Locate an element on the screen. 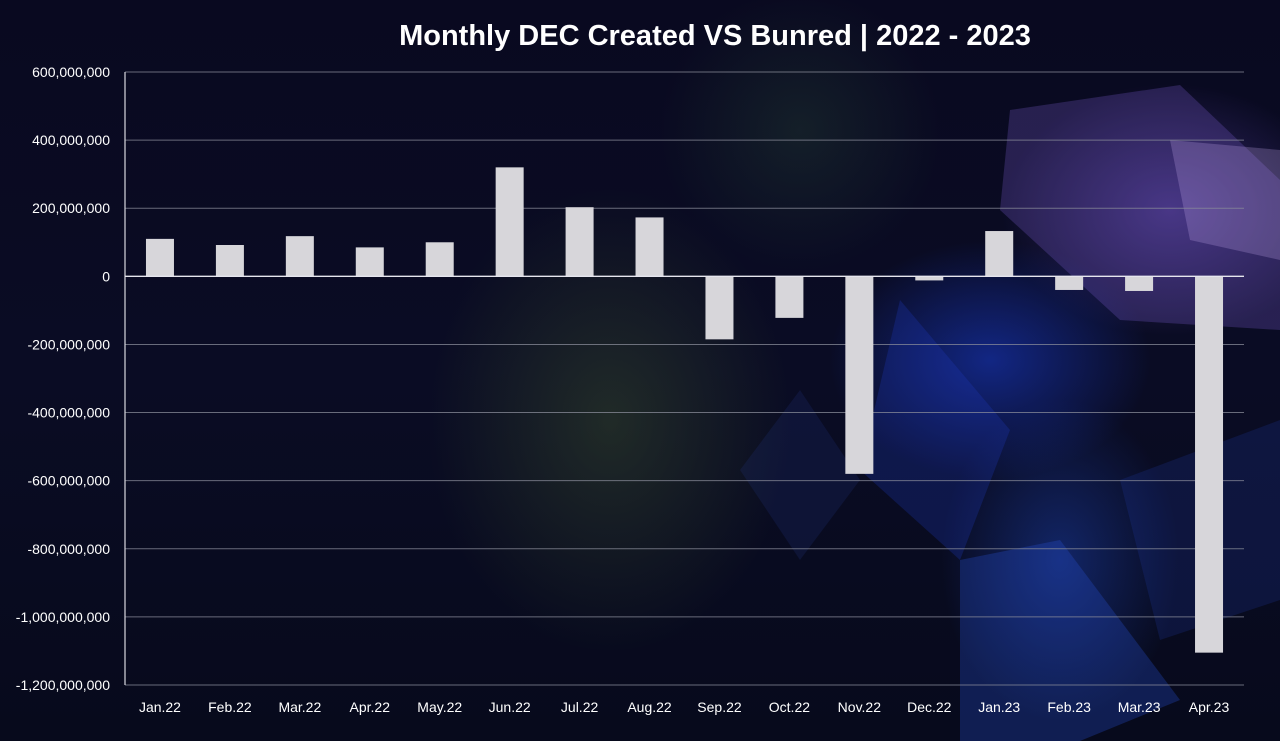 Image resolution: width=1280 pixels, height=741 pixels. x-tick-label: Nov.22 is located at coordinates (860, 707).